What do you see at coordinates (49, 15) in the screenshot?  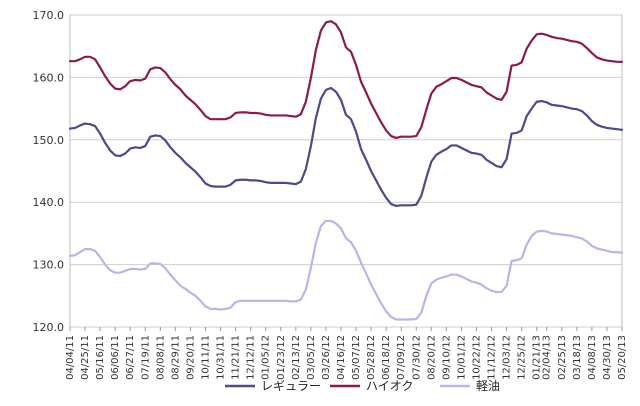 I see `y-tick-label: 170.0` at bounding box center [49, 15].